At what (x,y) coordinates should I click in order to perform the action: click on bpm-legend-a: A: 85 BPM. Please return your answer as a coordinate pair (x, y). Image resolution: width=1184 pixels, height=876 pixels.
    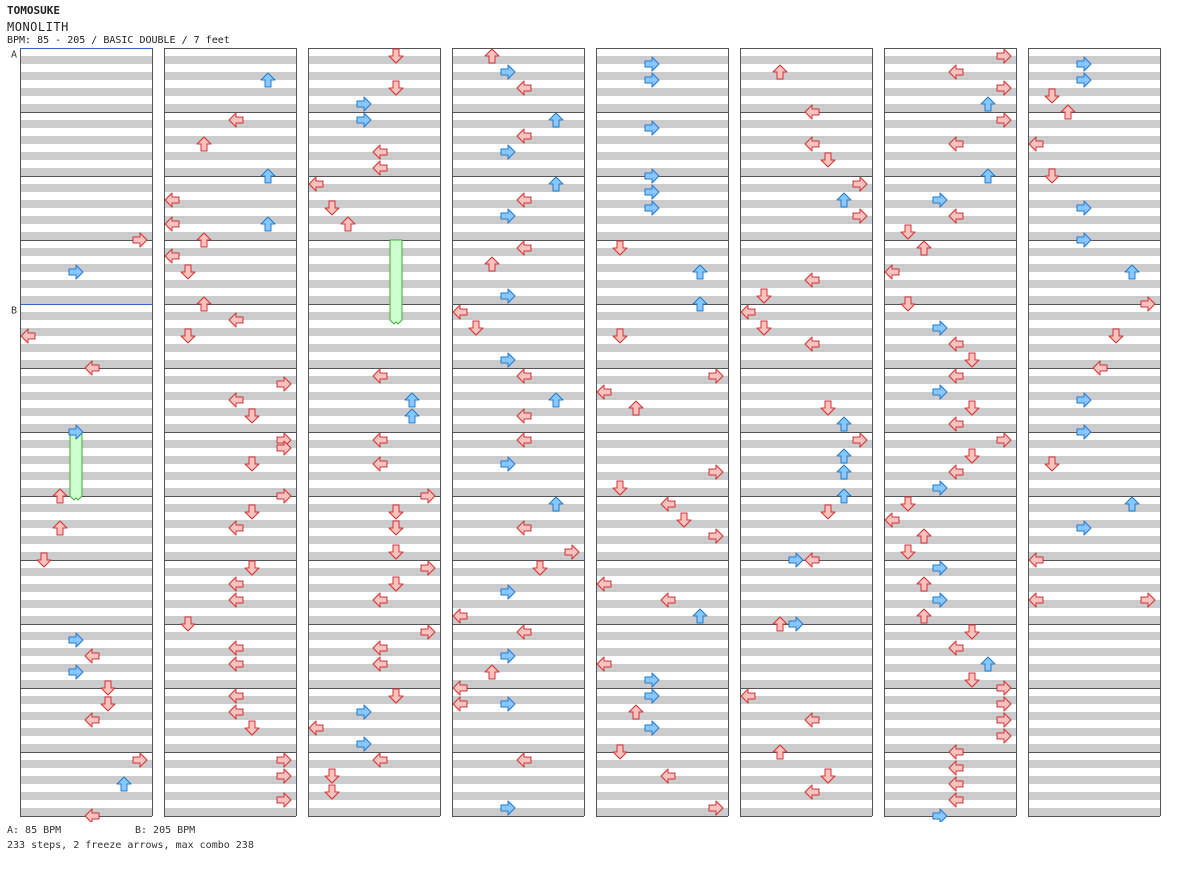
    Looking at the image, I should click on (34, 830).